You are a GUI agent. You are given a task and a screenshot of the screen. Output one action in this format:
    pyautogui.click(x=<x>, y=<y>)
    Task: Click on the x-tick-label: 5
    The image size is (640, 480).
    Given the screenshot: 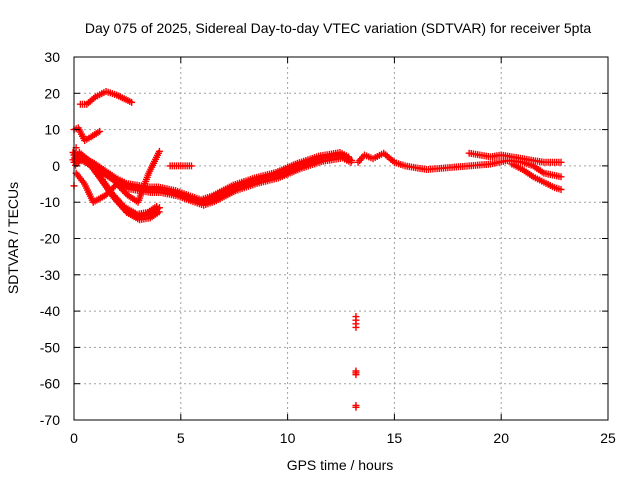 What is the action you would take?
    pyautogui.click(x=181, y=438)
    